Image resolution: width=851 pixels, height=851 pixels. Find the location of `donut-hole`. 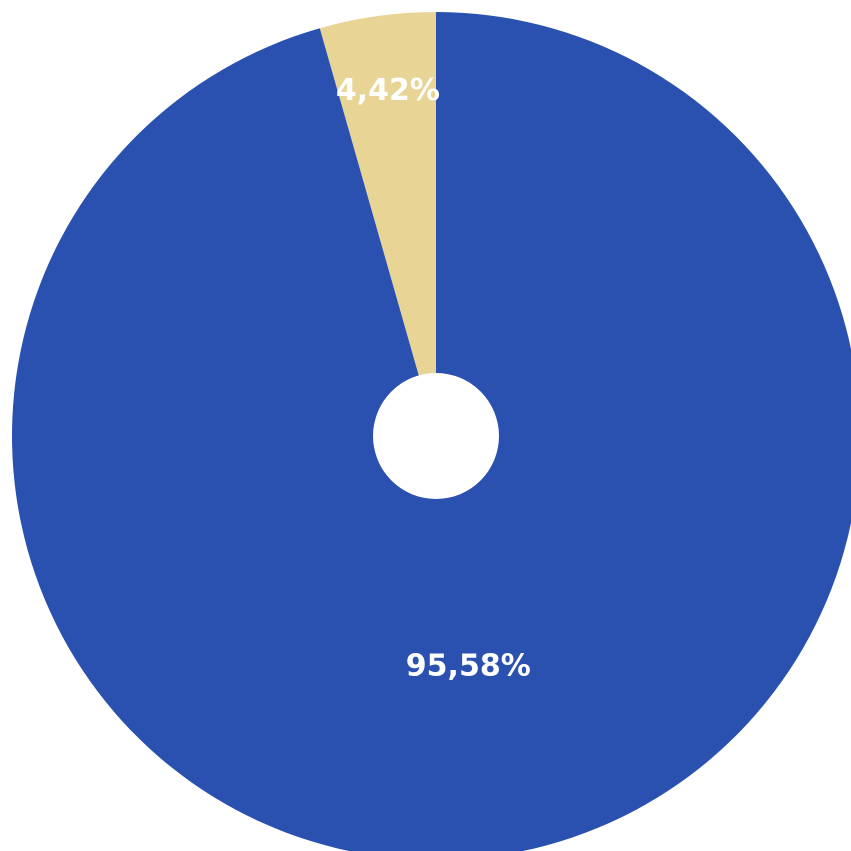

donut-hole is located at coordinates (436, 436).